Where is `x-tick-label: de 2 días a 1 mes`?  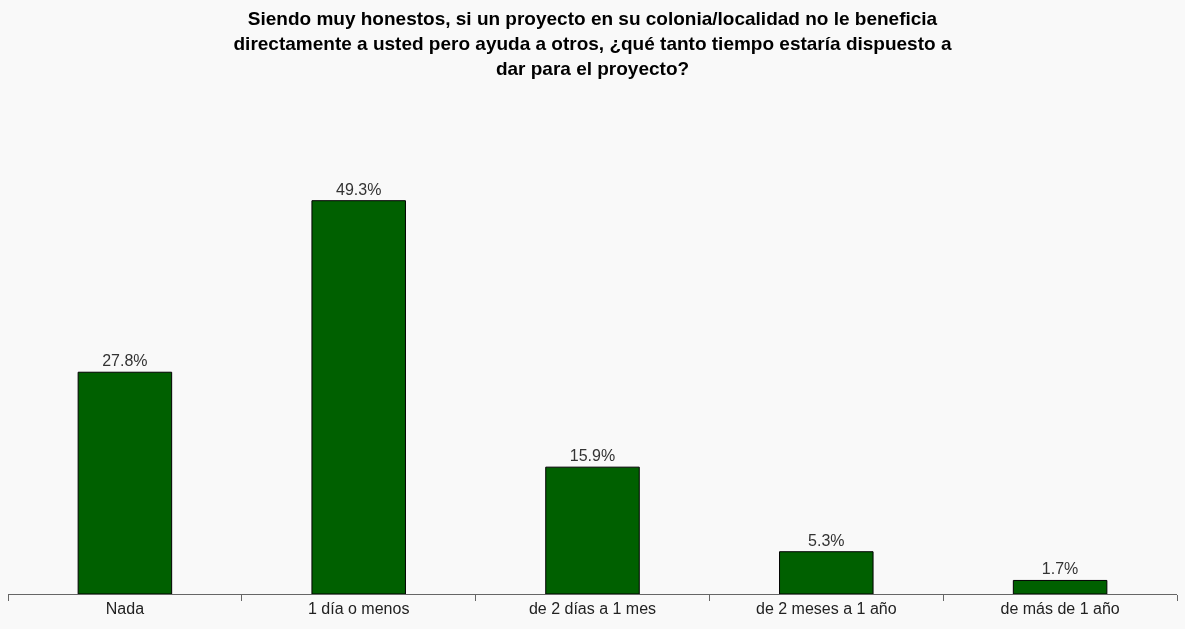 x-tick-label: de 2 días a 1 mes is located at coordinates (592, 609).